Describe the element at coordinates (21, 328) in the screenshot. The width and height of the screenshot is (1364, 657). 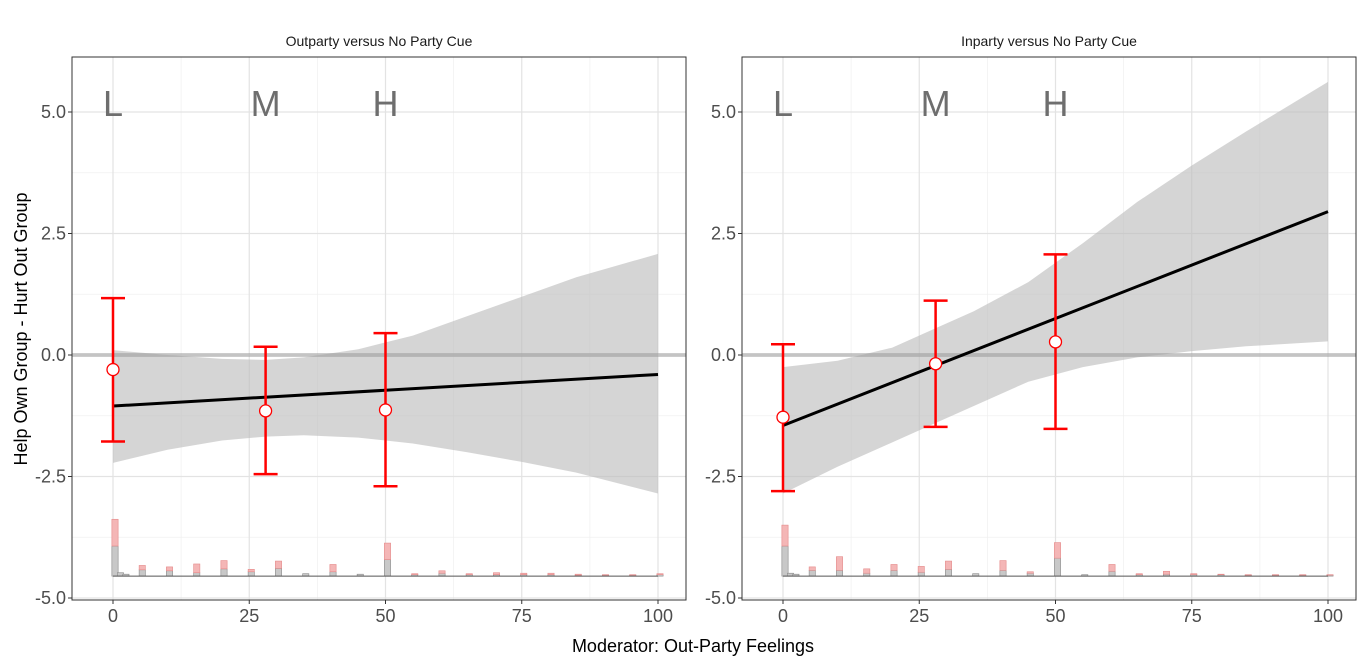
I see `y-axis-label: Help Own Group - Hurt Out Group` at that location.